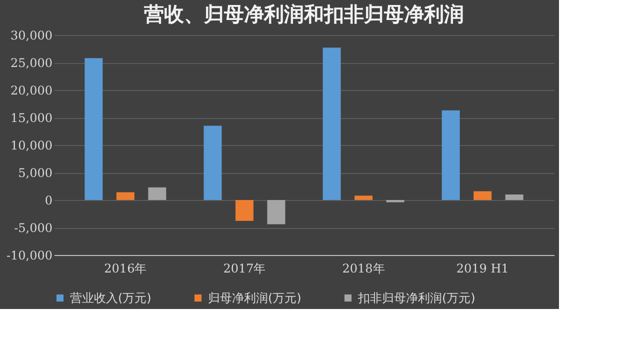  Describe the element at coordinates (31, 63) in the screenshot. I see `y-tick-label: 25,000` at that location.